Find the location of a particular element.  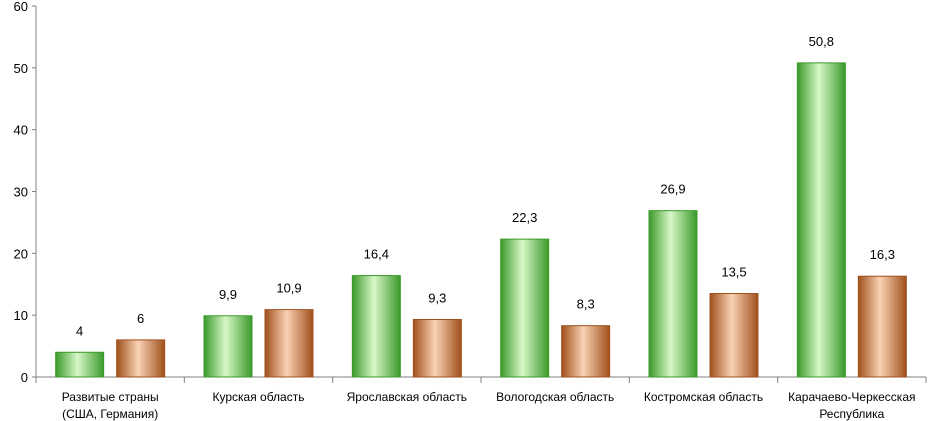

category-label: (США, Германия) is located at coordinates (110, 414).